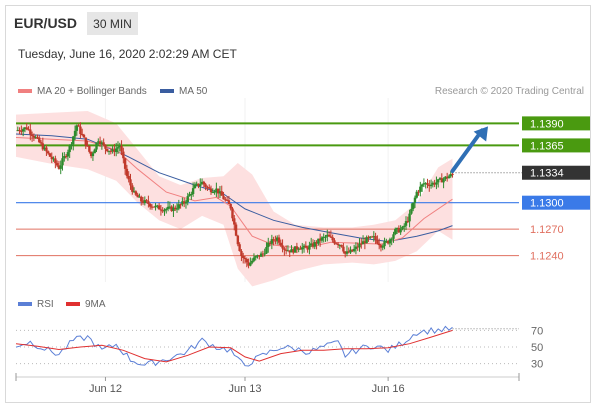  I want to click on timeframe-badge, so click(112, 23).